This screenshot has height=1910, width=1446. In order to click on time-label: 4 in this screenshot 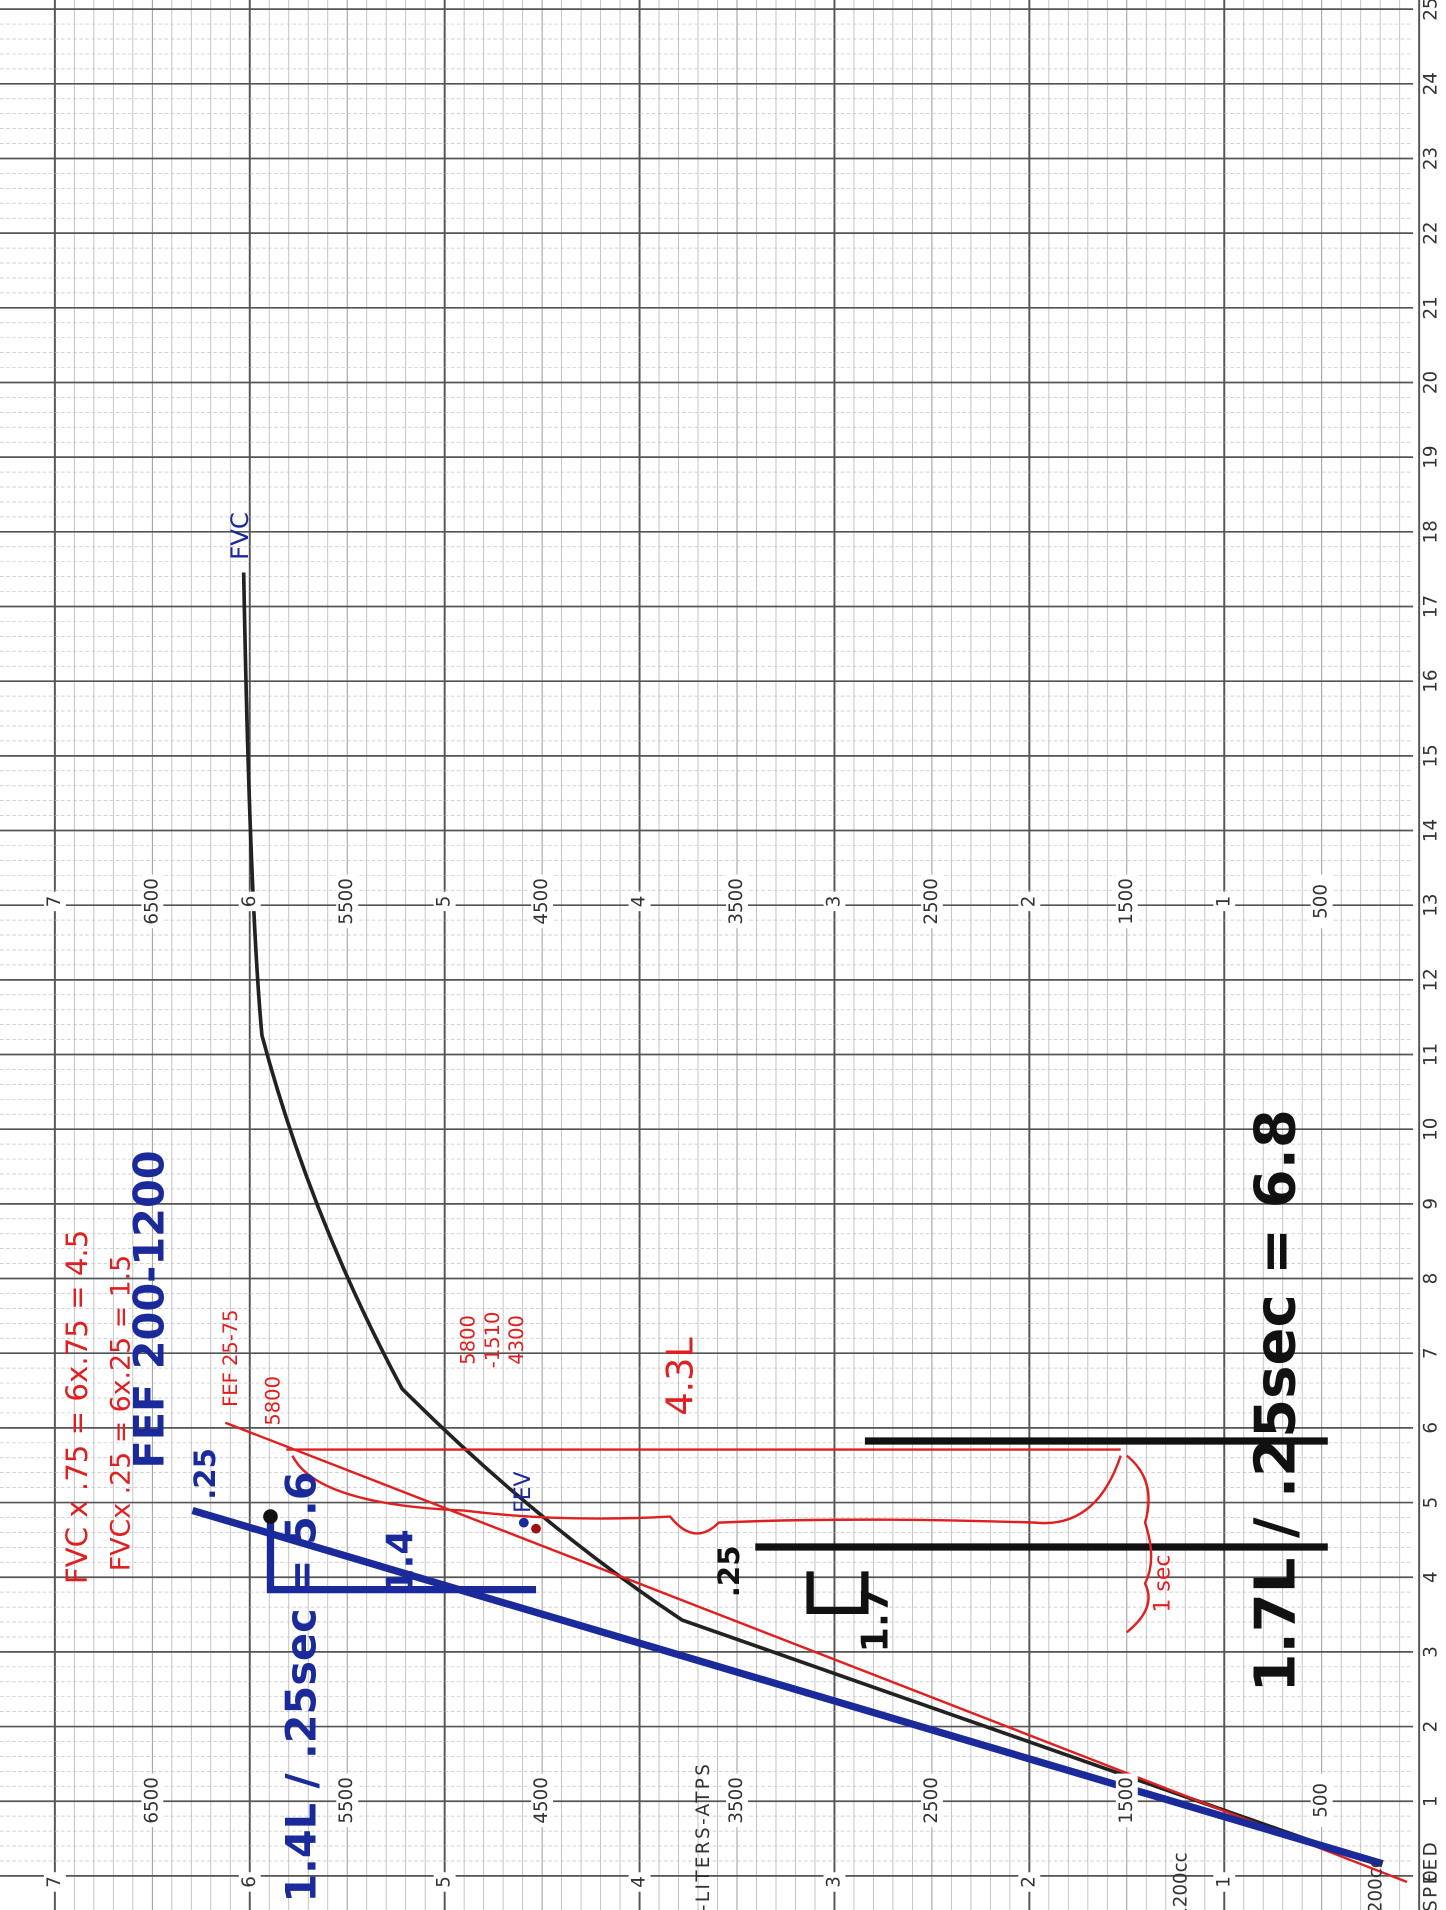, I will do `click(1430, 1577)`.